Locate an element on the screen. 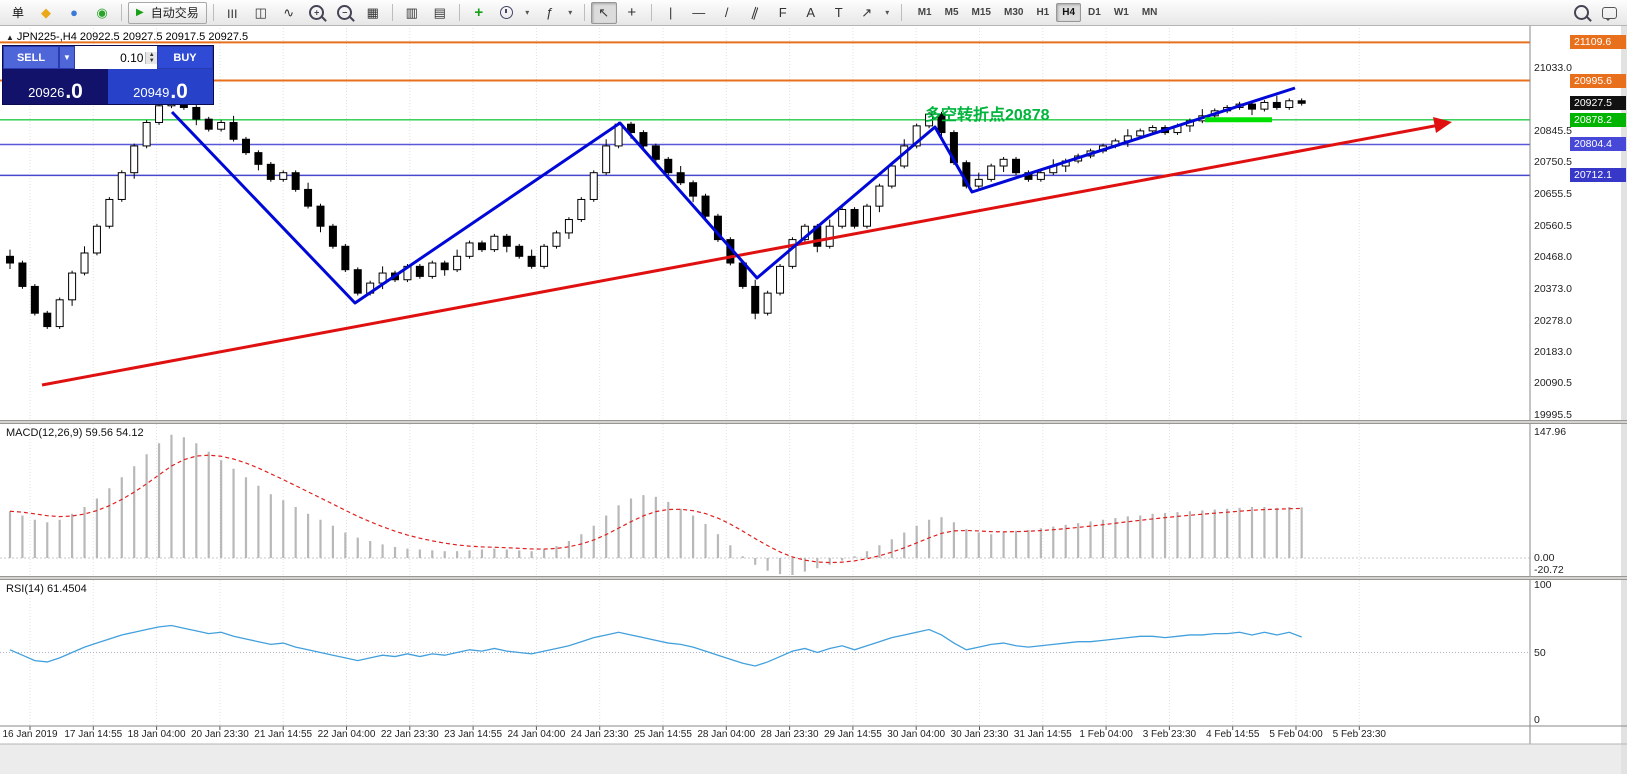 This screenshot has height=774, width=1627. time-axis-label: 31 Jan 14:55 is located at coordinates (1042, 734).